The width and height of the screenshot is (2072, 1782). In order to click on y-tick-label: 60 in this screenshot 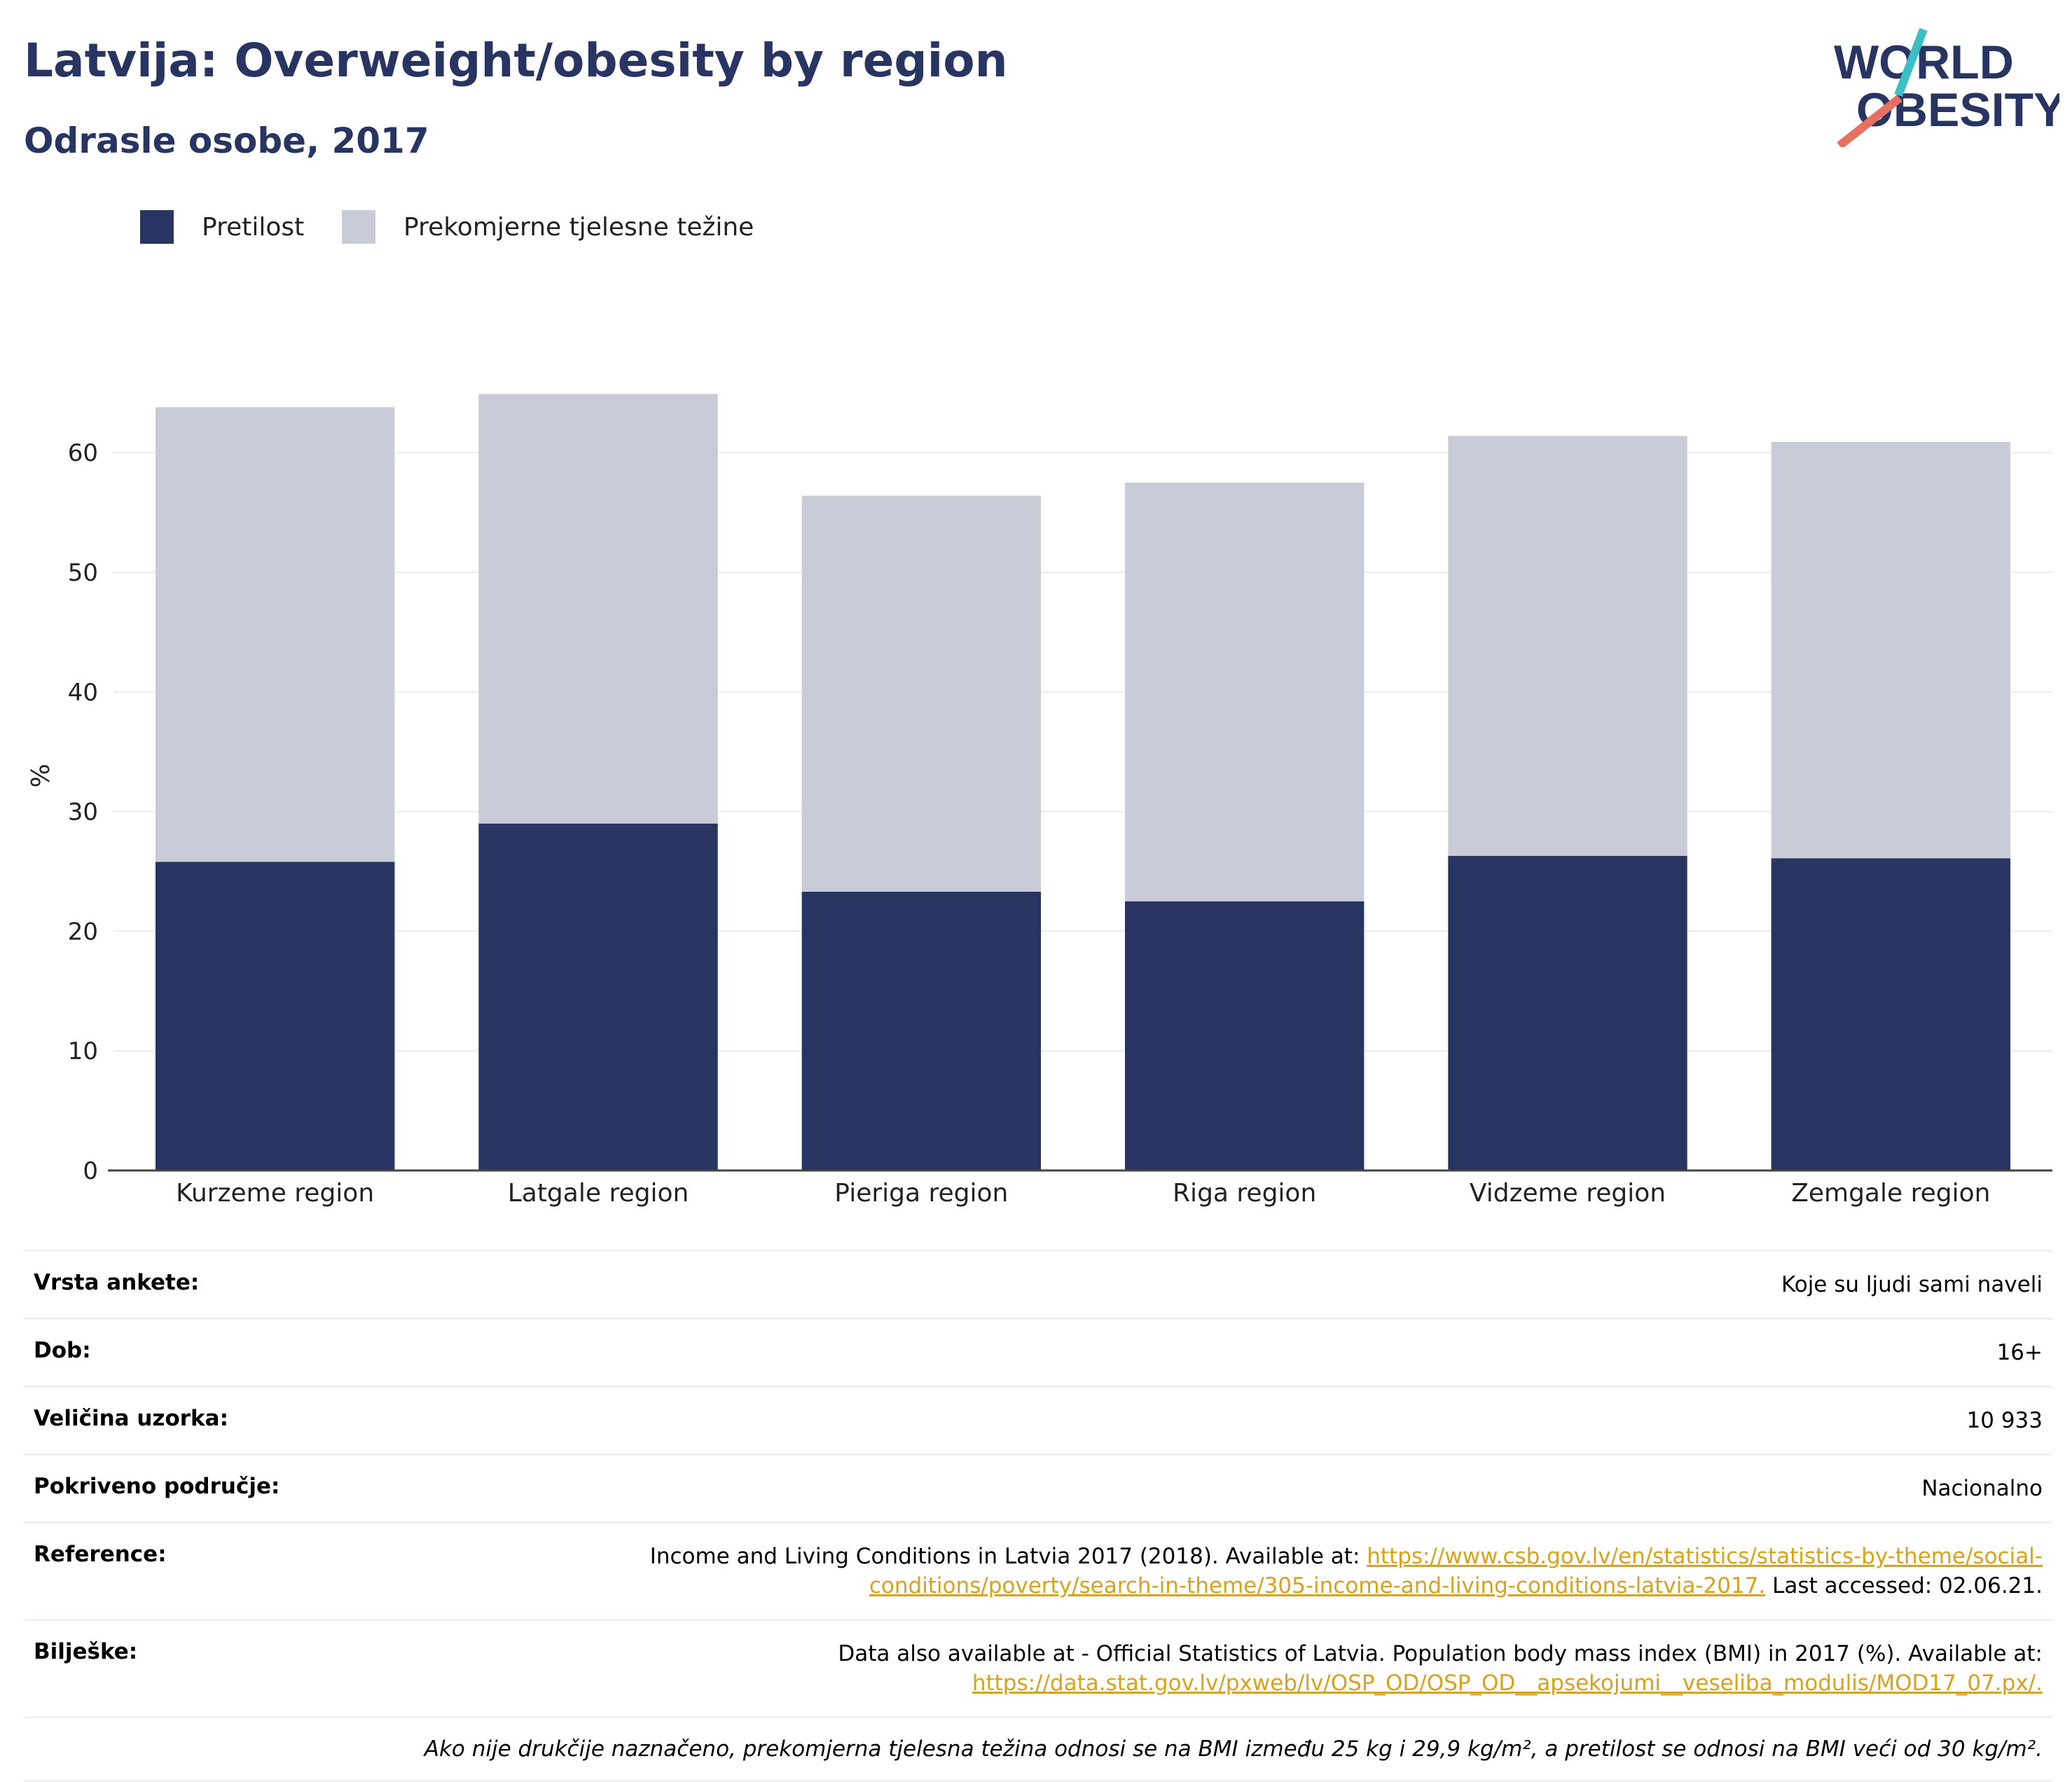, I will do `click(83, 453)`.